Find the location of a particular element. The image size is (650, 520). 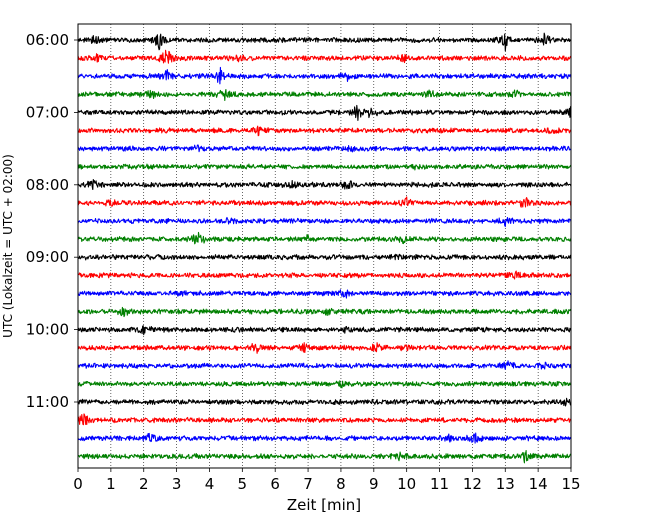

x-tick-label: 3 is located at coordinates (177, 484).